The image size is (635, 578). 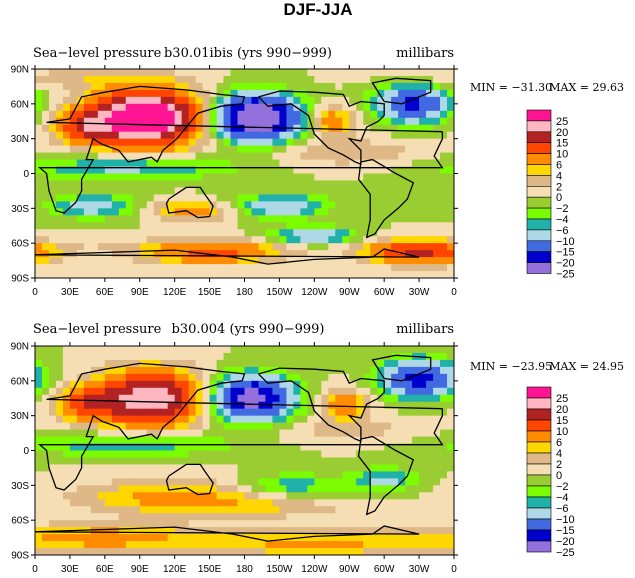 I want to click on panel-1-colorbar-box, so click(x=539, y=137).